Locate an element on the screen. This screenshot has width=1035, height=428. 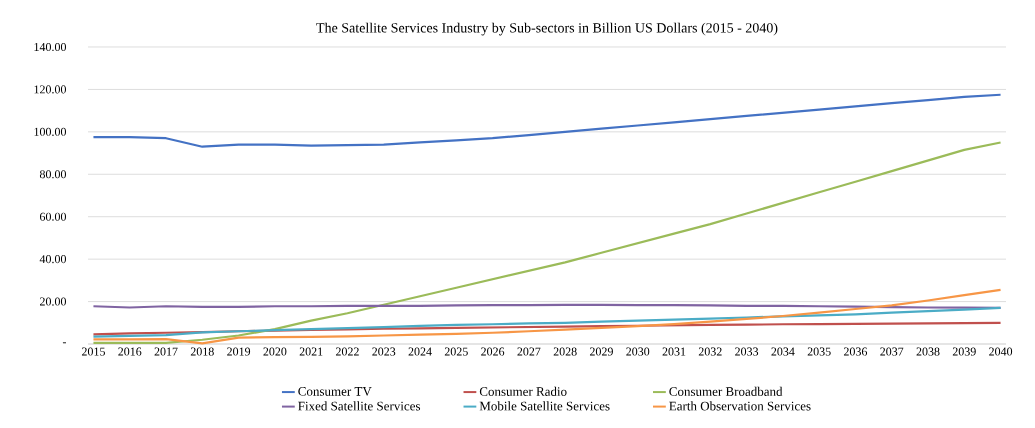
legend-label: Consumer Radio is located at coordinates (523, 391).